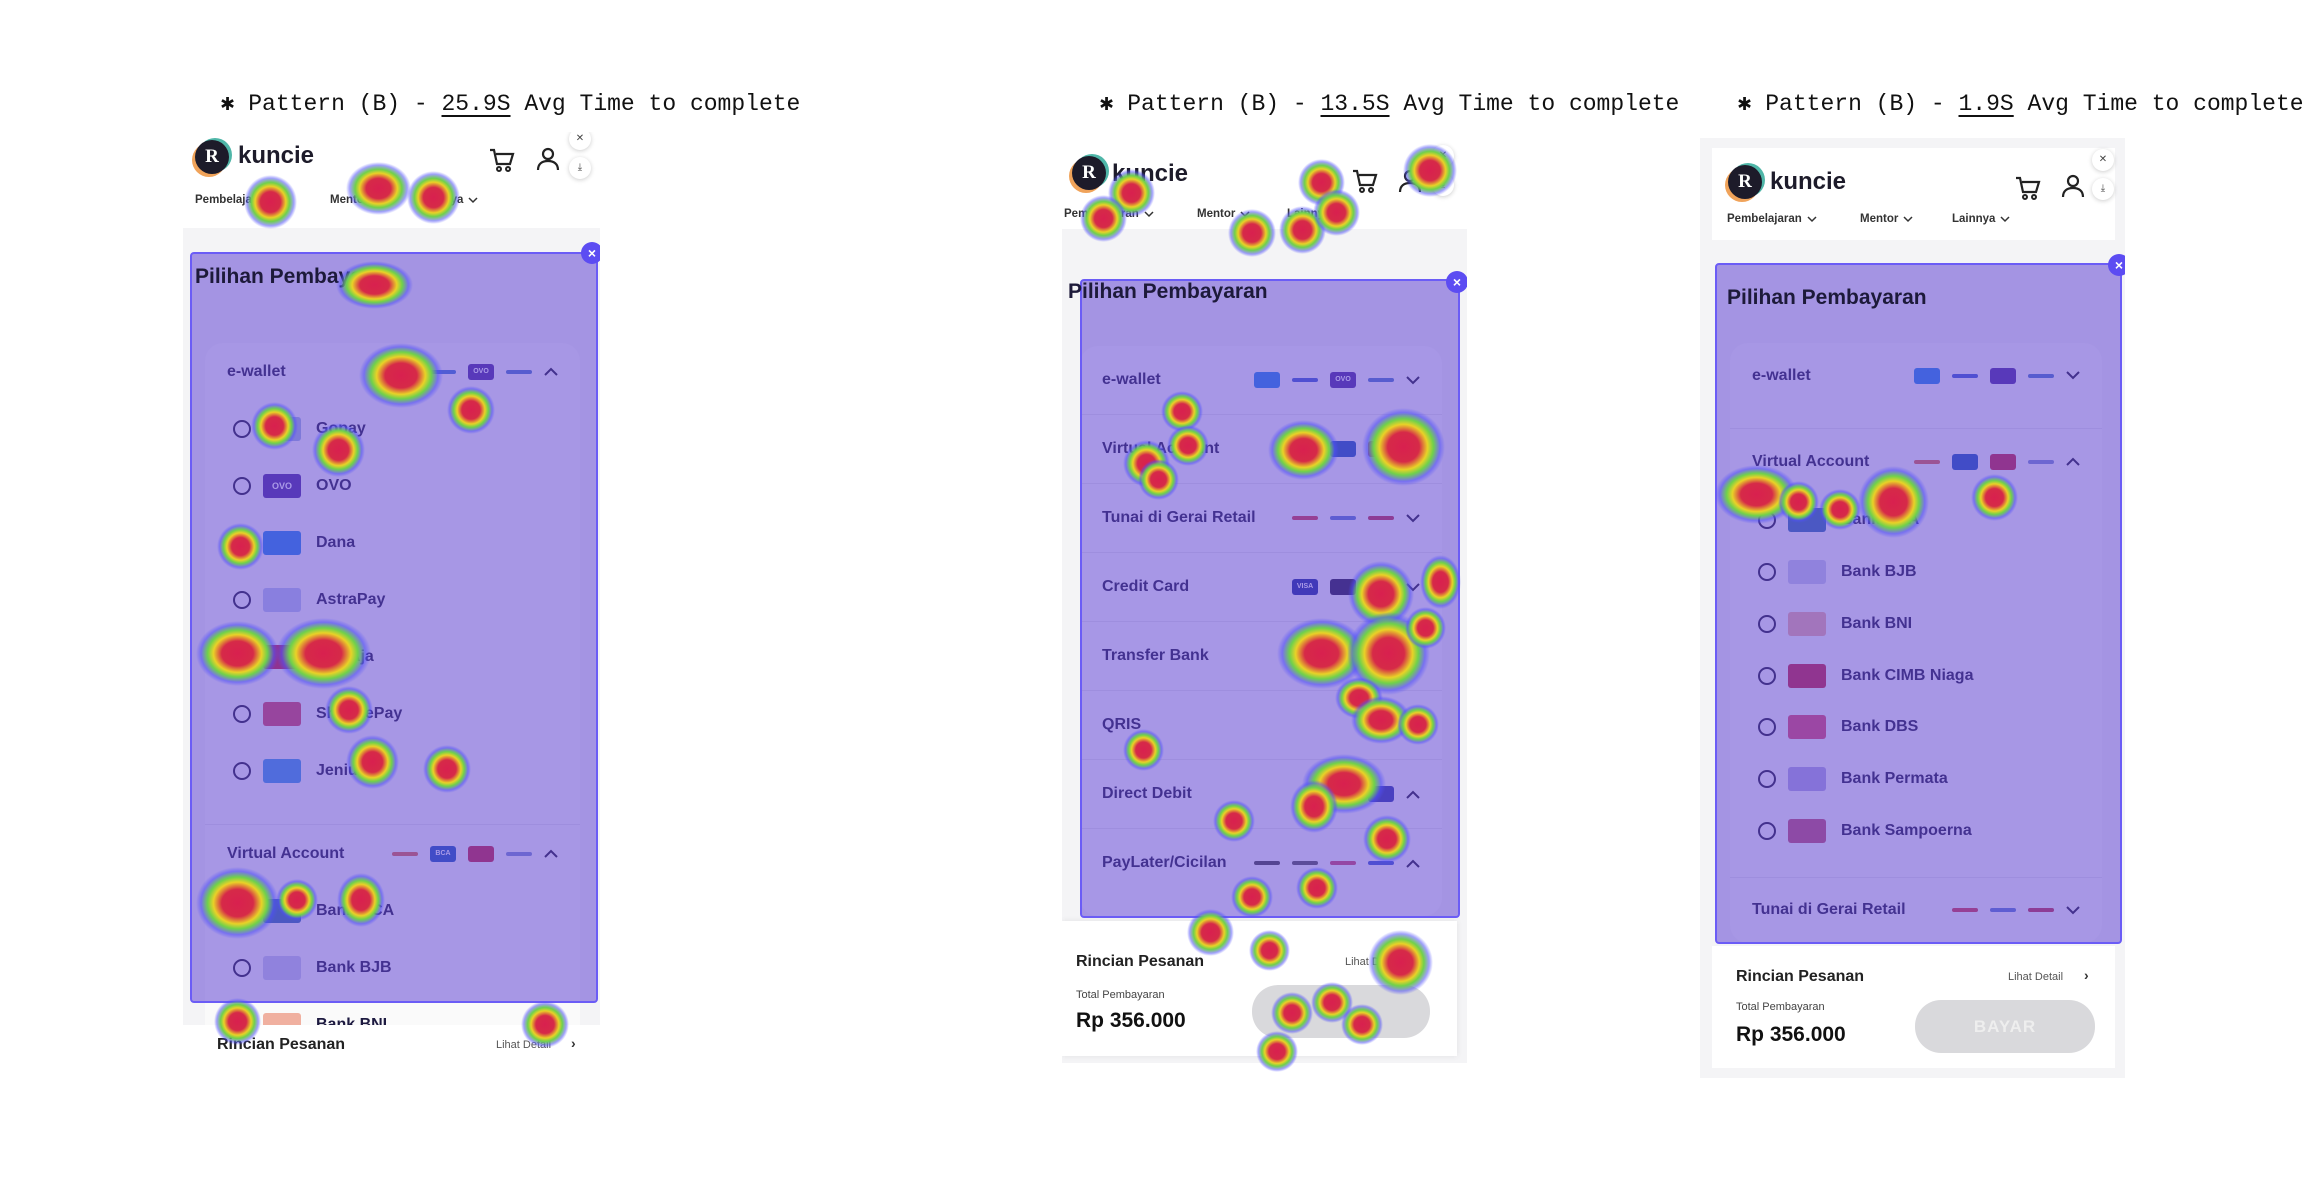  What do you see at coordinates (1916, 676) in the screenshot?
I see `payment-option-cimb: Bank CIMB Niaga` at bounding box center [1916, 676].